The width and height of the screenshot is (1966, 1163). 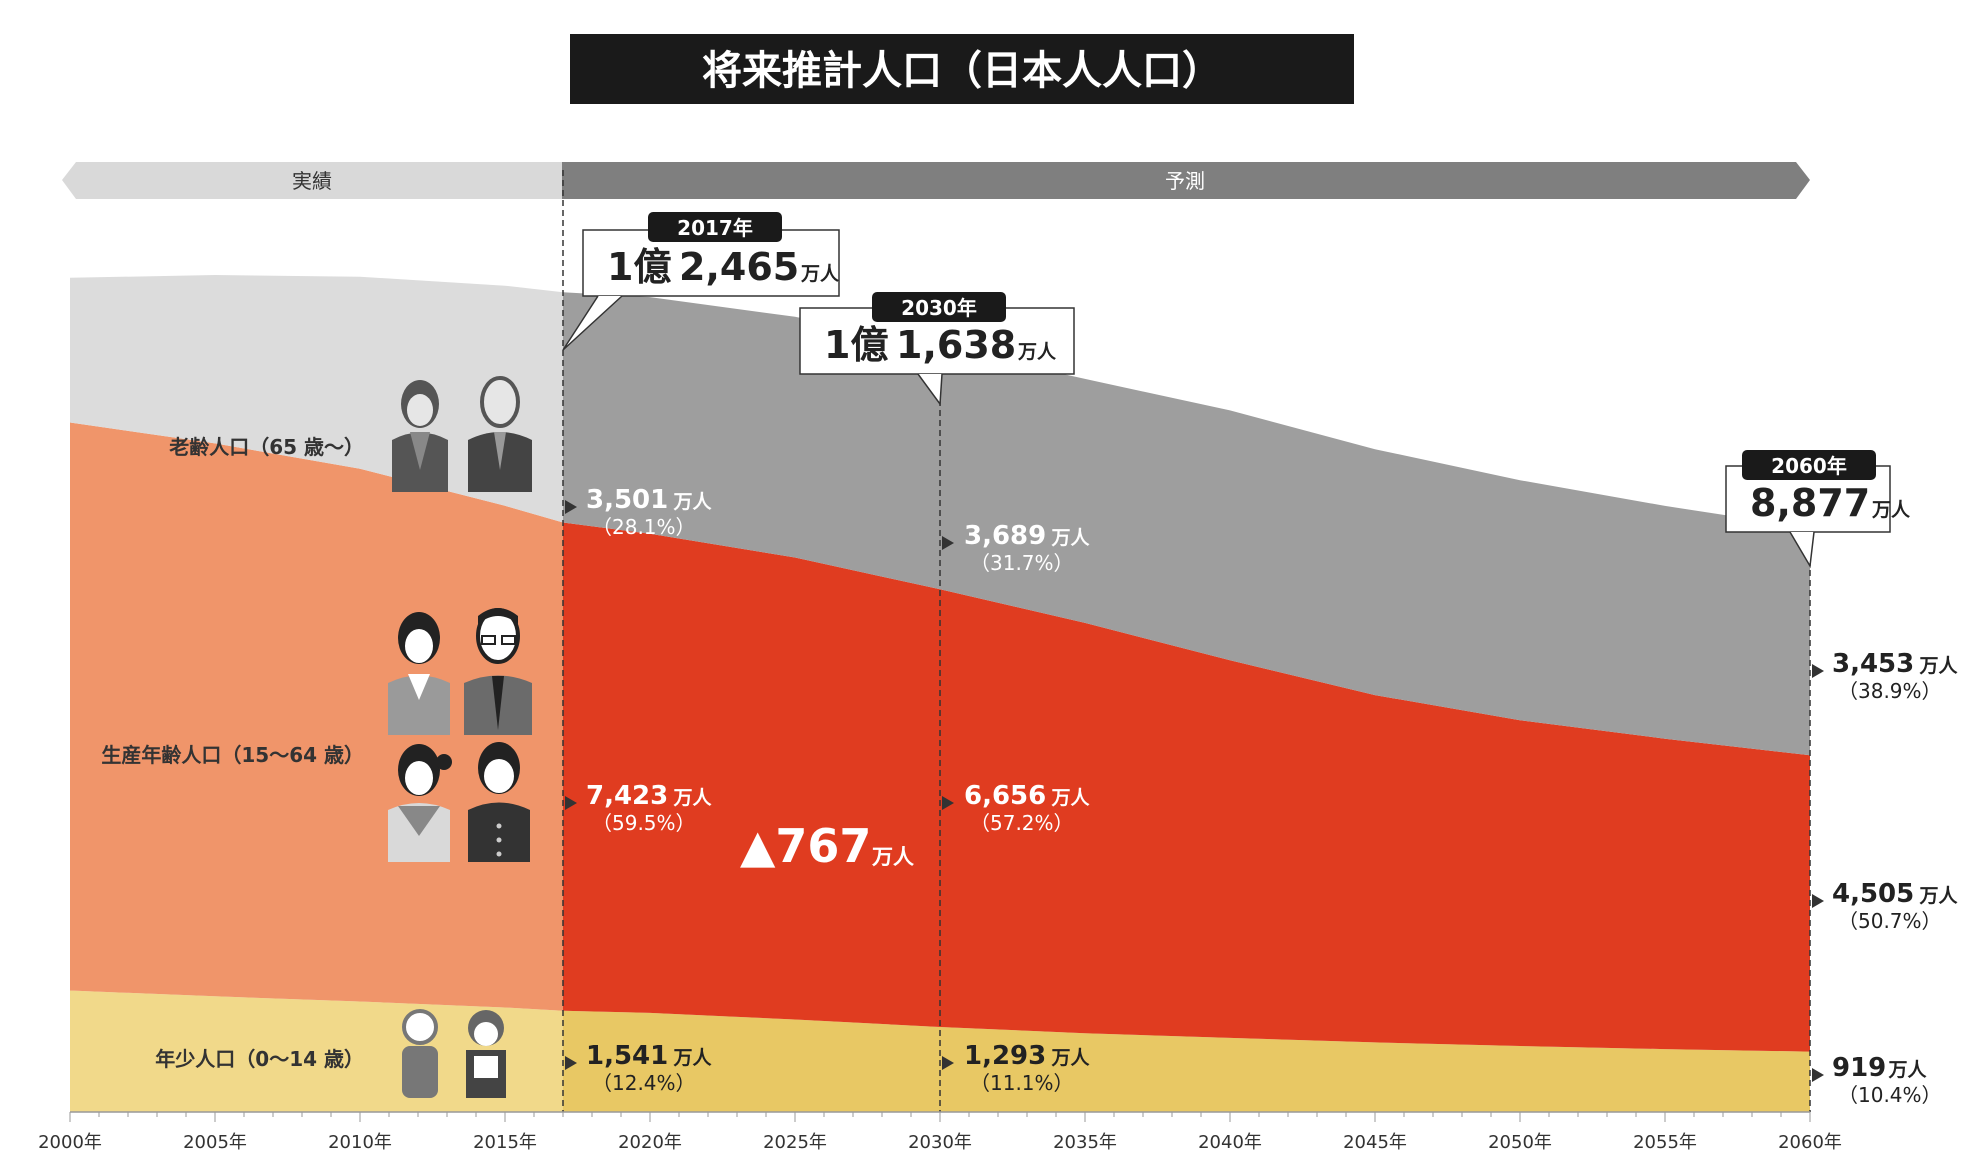 I want to click on label-2030-working-pointer, so click(x=948, y=803).